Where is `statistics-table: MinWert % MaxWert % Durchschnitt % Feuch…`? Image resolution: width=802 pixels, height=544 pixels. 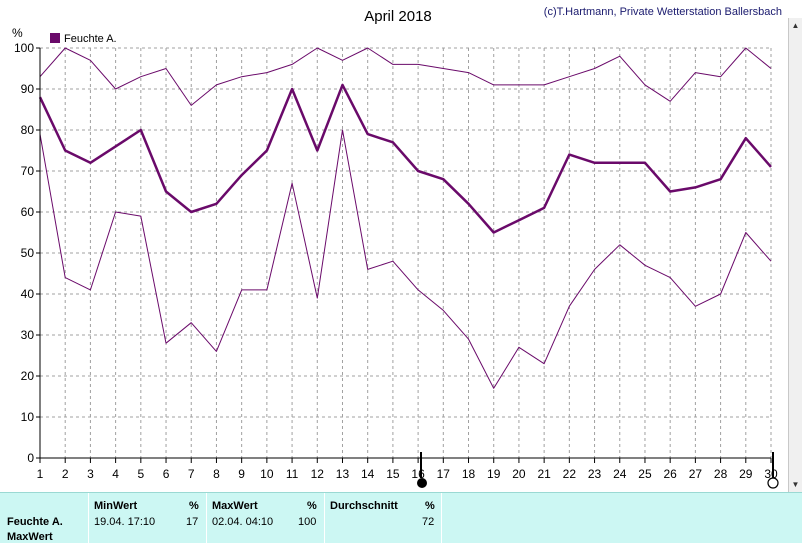
statistics-table: MinWert % MaxWert % Durchschnitt % Feuch… is located at coordinates (401, 518).